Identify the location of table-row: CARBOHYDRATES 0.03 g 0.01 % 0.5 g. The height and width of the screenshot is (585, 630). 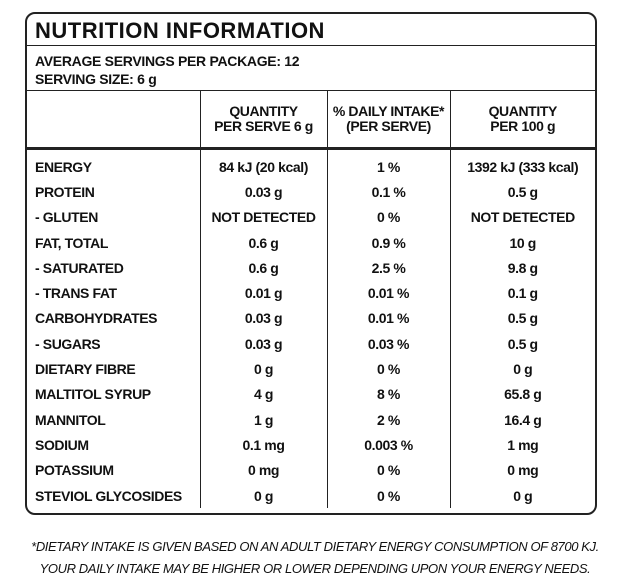
(311, 318).